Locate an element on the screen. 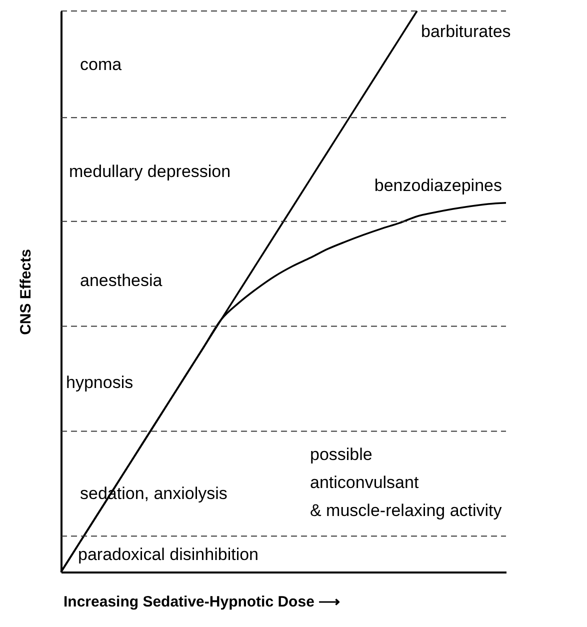 This screenshot has width=587, height=627. x-axis-title: Increasing Sedative-Hypnotic Dose ⟶ is located at coordinates (202, 602).